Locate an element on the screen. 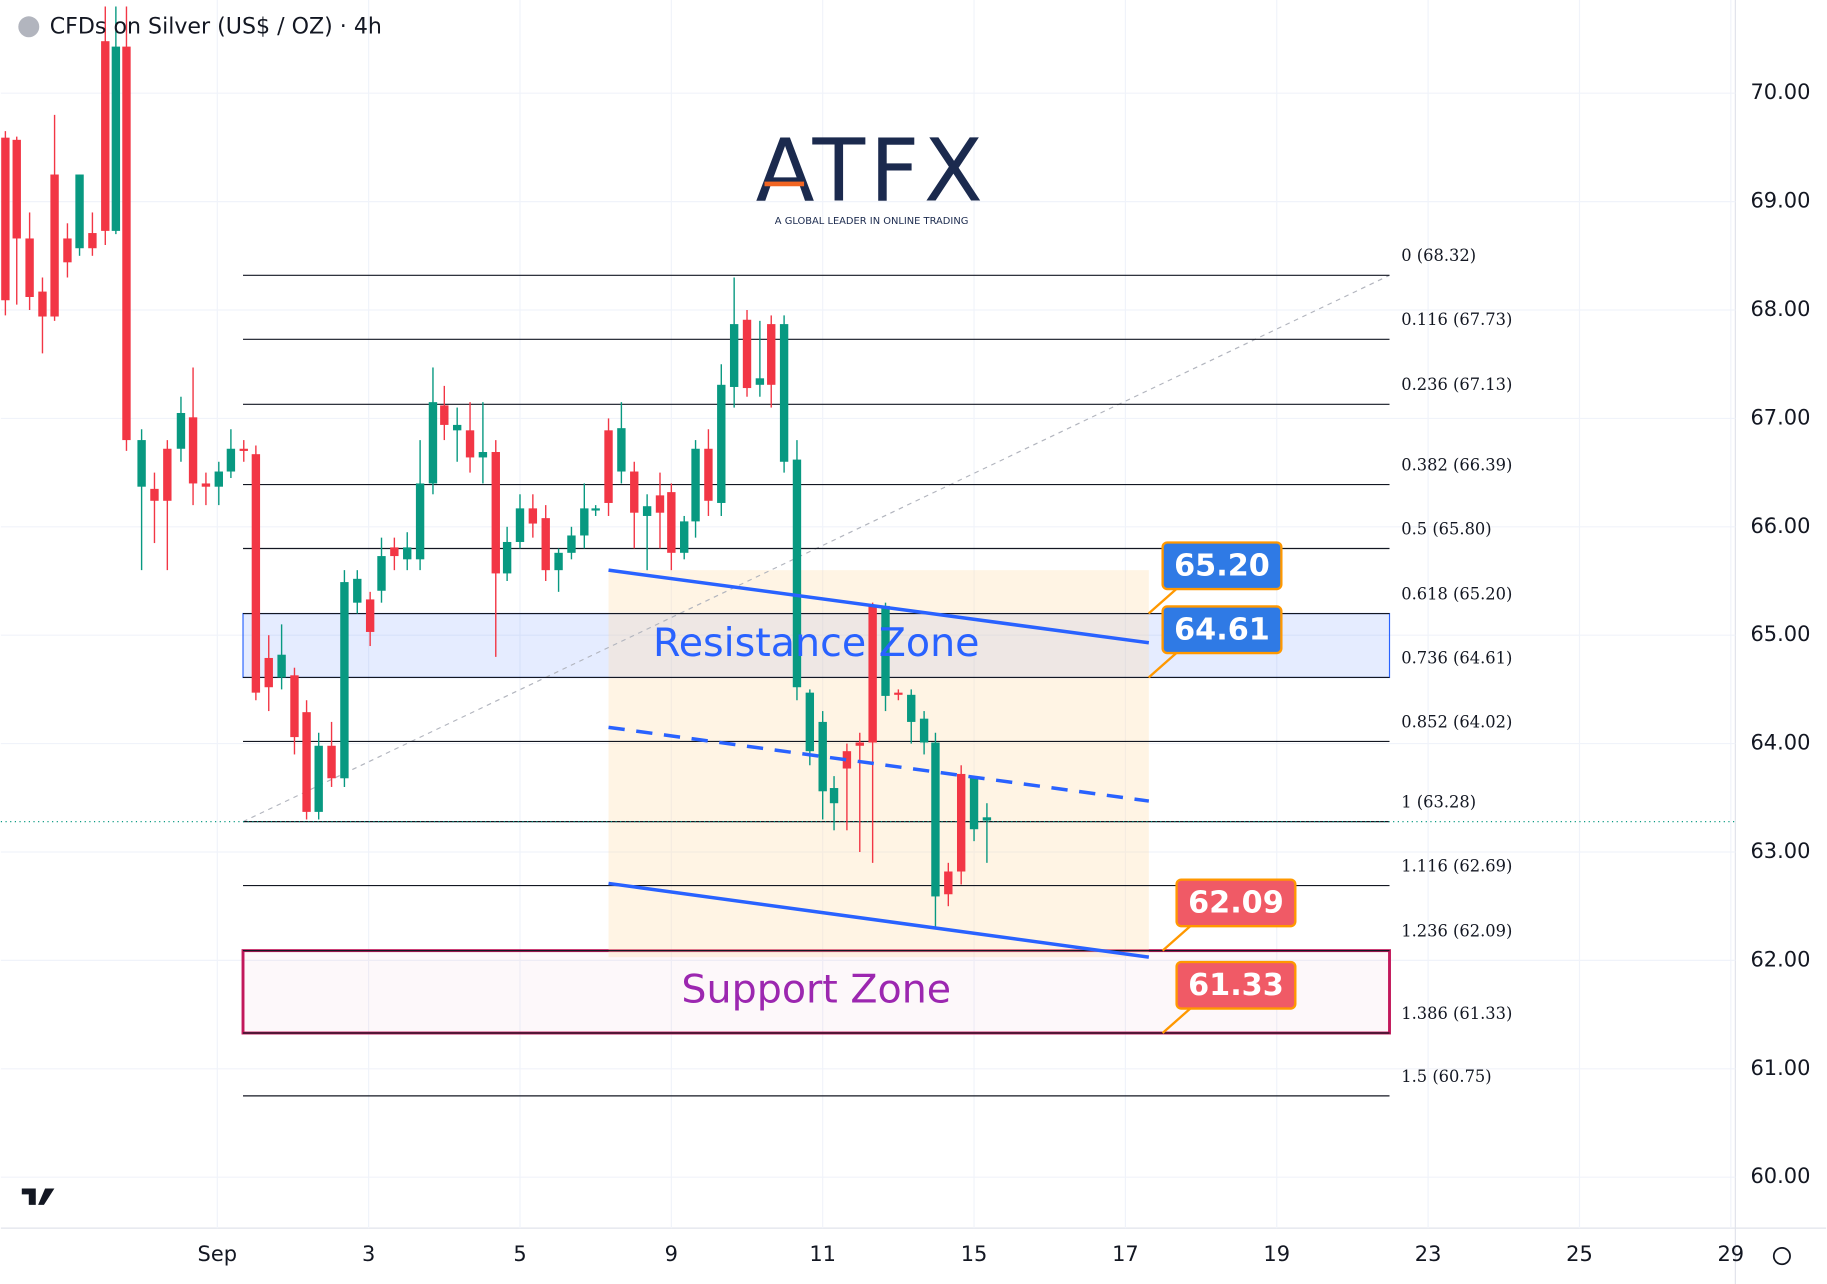 The image size is (1827, 1284). x-tick-label: 17 is located at coordinates (1125, 1254).